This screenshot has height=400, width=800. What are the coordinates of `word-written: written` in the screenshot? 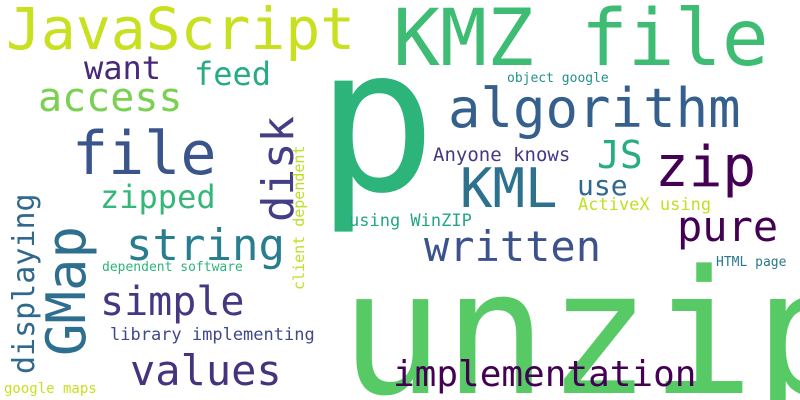 It's located at (513, 246).